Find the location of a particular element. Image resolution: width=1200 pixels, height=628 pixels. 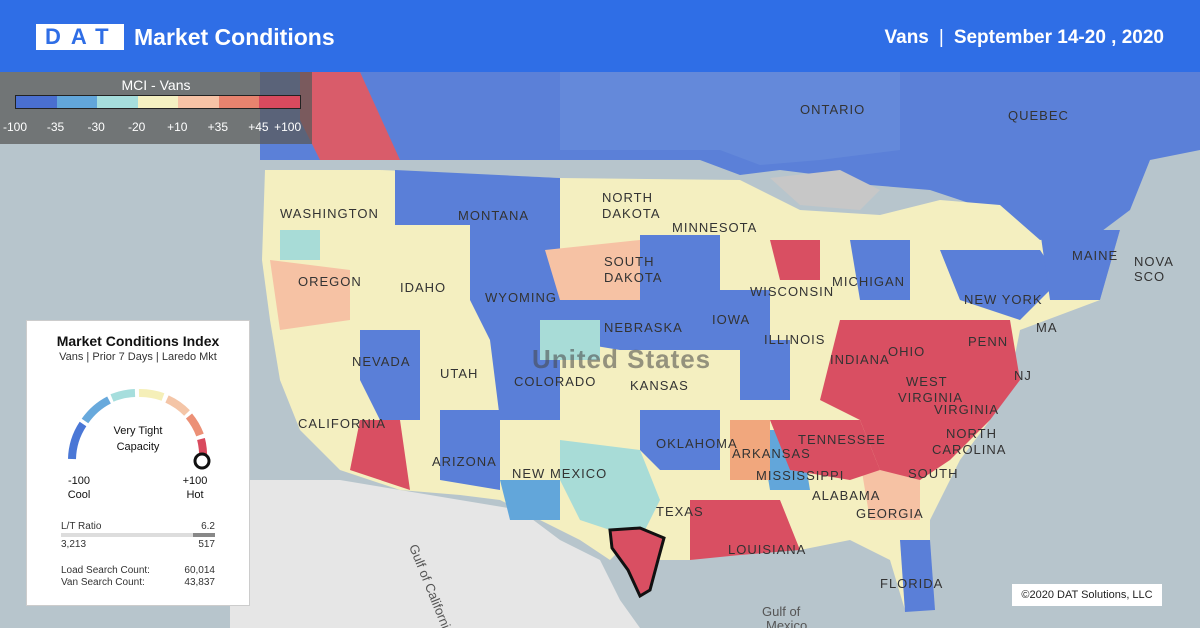

oregon-region is located at coordinates (310, 295).